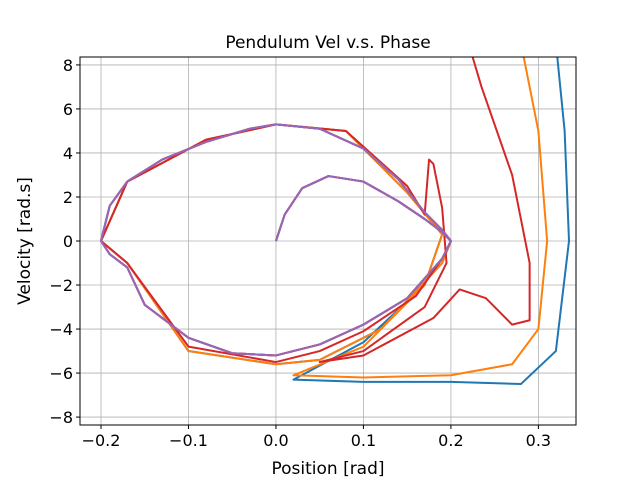  What do you see at coordinates (61, 417) in the screenshot?
I see `y-tick-label: −8` at bounding box center [61, 417].